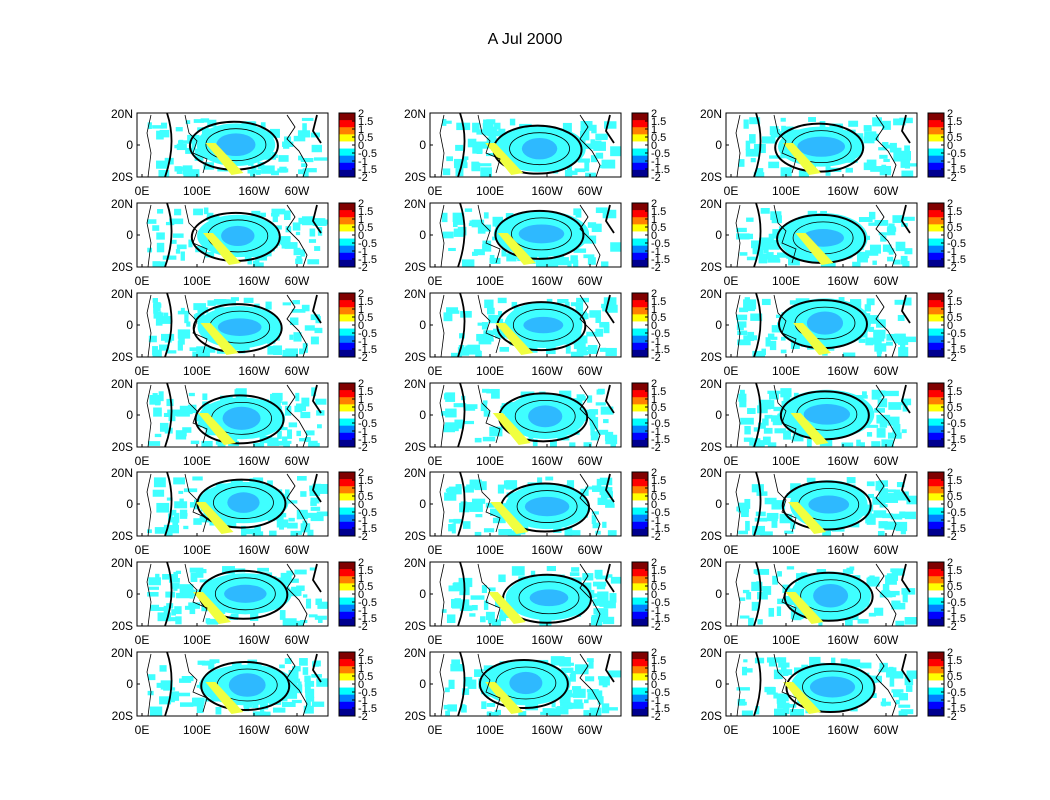 The image size is (1050, 800). Describe the element at coordinates (415, 357) in the screenshot. I see `lat-tick-label: 20S` at that location.